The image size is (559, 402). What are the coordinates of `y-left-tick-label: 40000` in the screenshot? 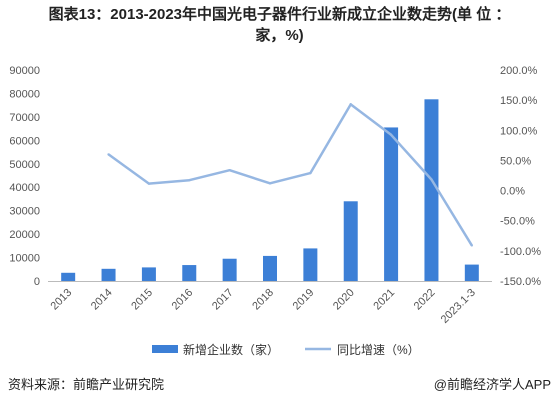 It's located at (24, 188).